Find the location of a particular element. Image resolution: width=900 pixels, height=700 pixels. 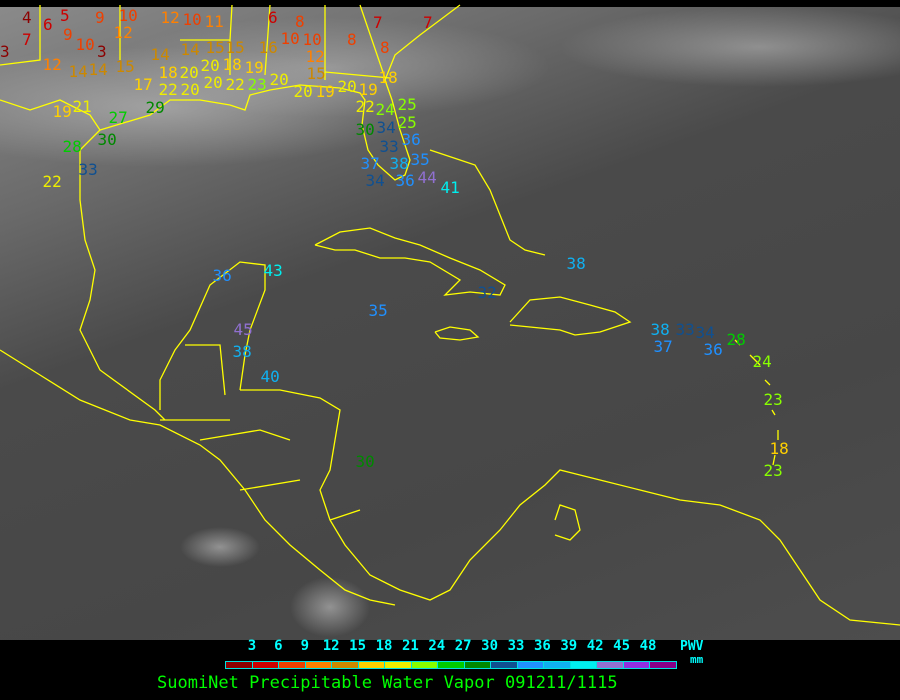

legend-tick-label: 12 is located at coordinates (331, 646).